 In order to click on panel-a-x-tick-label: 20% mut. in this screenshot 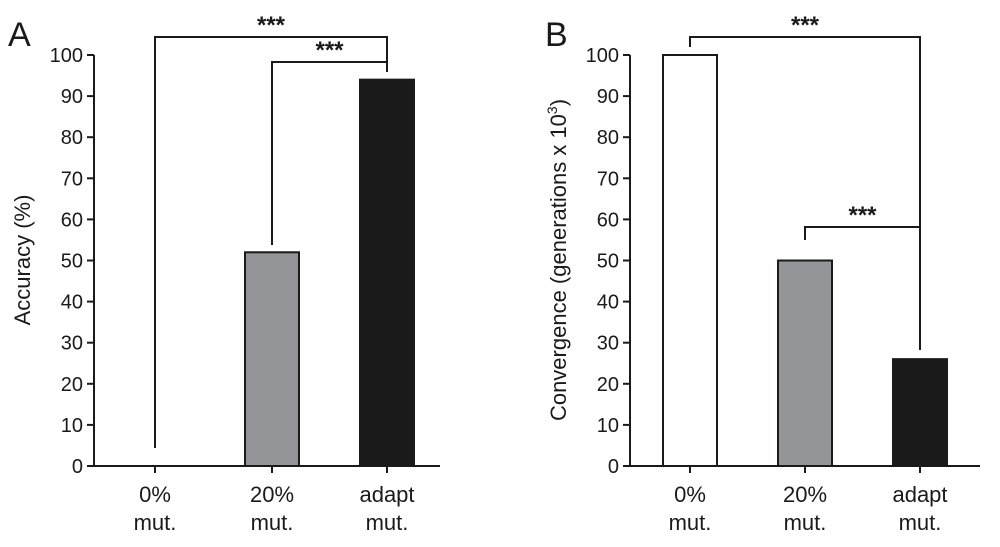, I will do `click(272, 508)`.